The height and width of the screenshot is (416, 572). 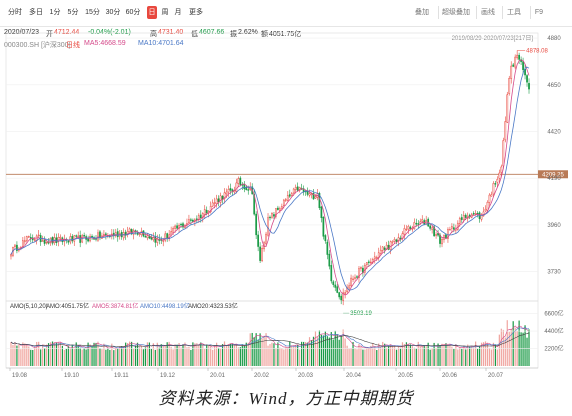 What do you see at coordinates (450, 376) in the screenshot?
I see `date-tick-label: 20.06` at bounding box center [450, 376].